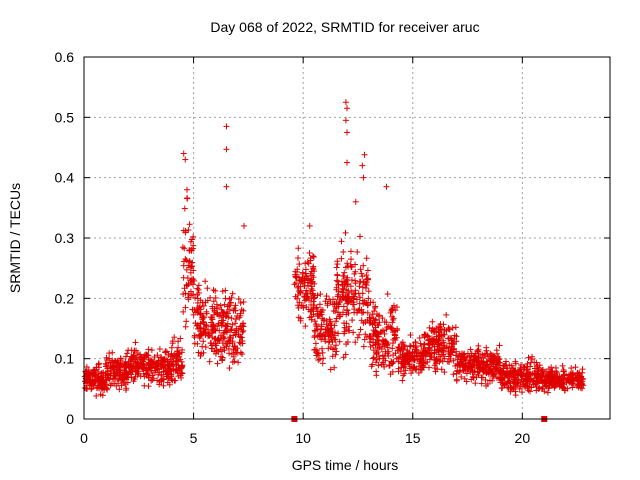  Describe the element at coordinates (303, 438) in the screenshot. I see `x-tick-label: 10` at that location.